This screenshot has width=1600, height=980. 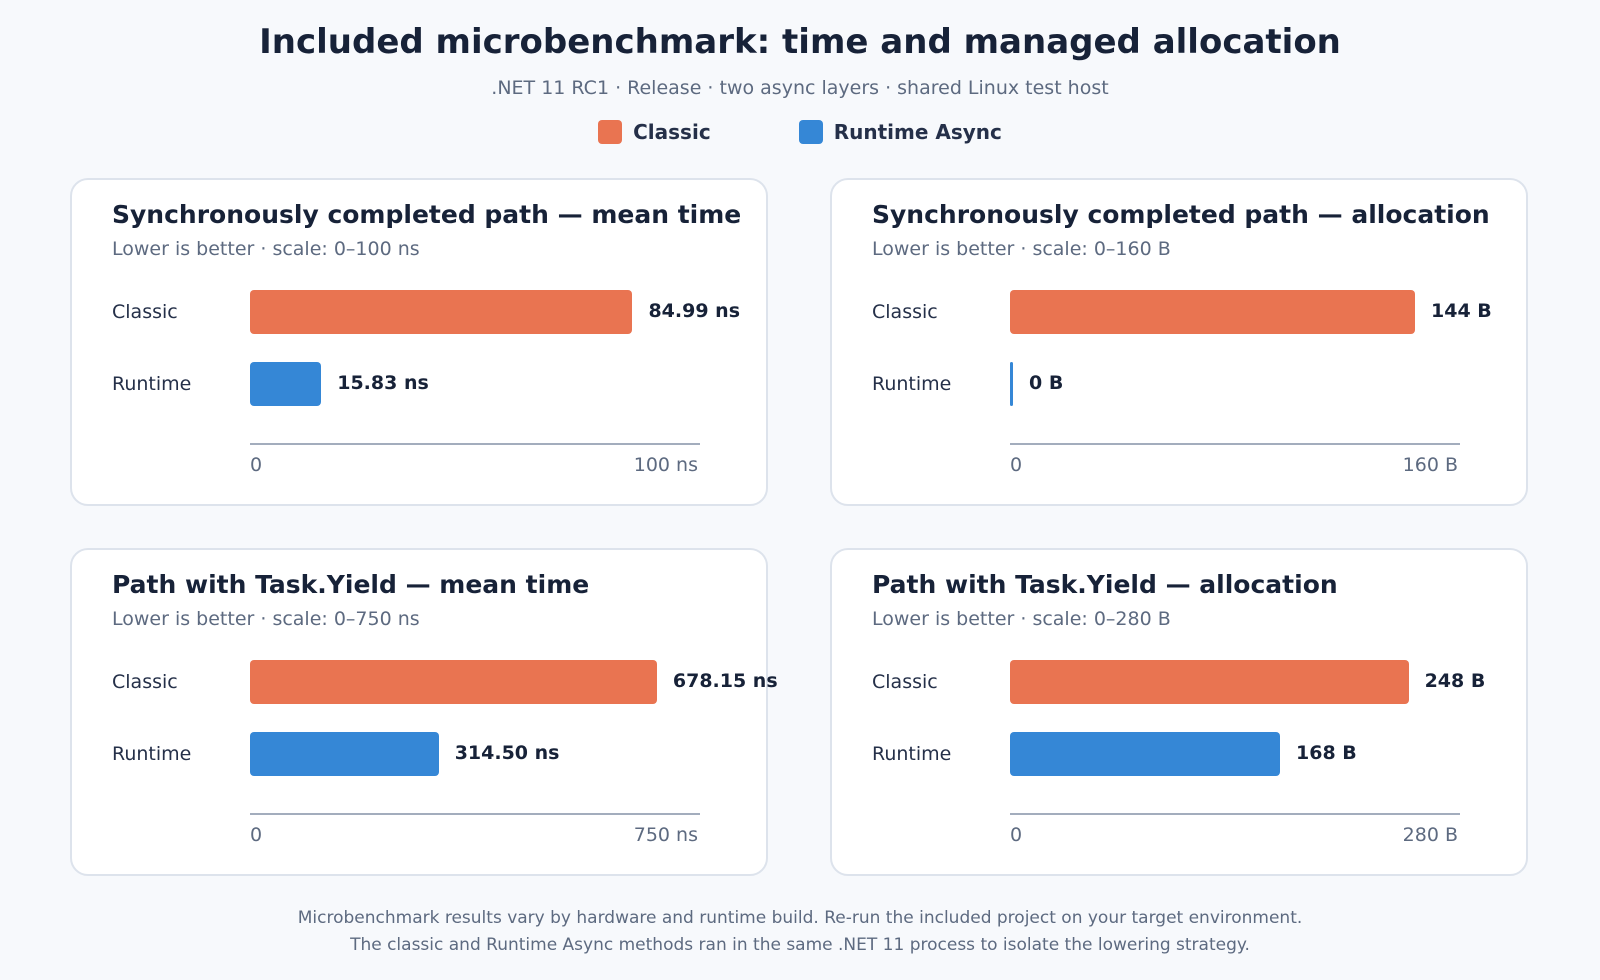 I want to click on chart-title: Path with Task.Yield — mean time, so click(x=351, y=584).